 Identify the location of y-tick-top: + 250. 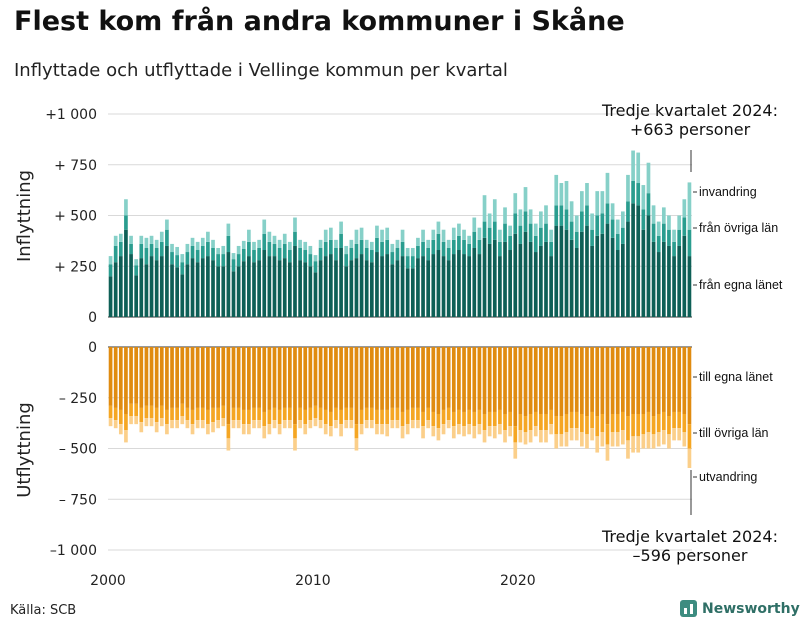
(75, 267).